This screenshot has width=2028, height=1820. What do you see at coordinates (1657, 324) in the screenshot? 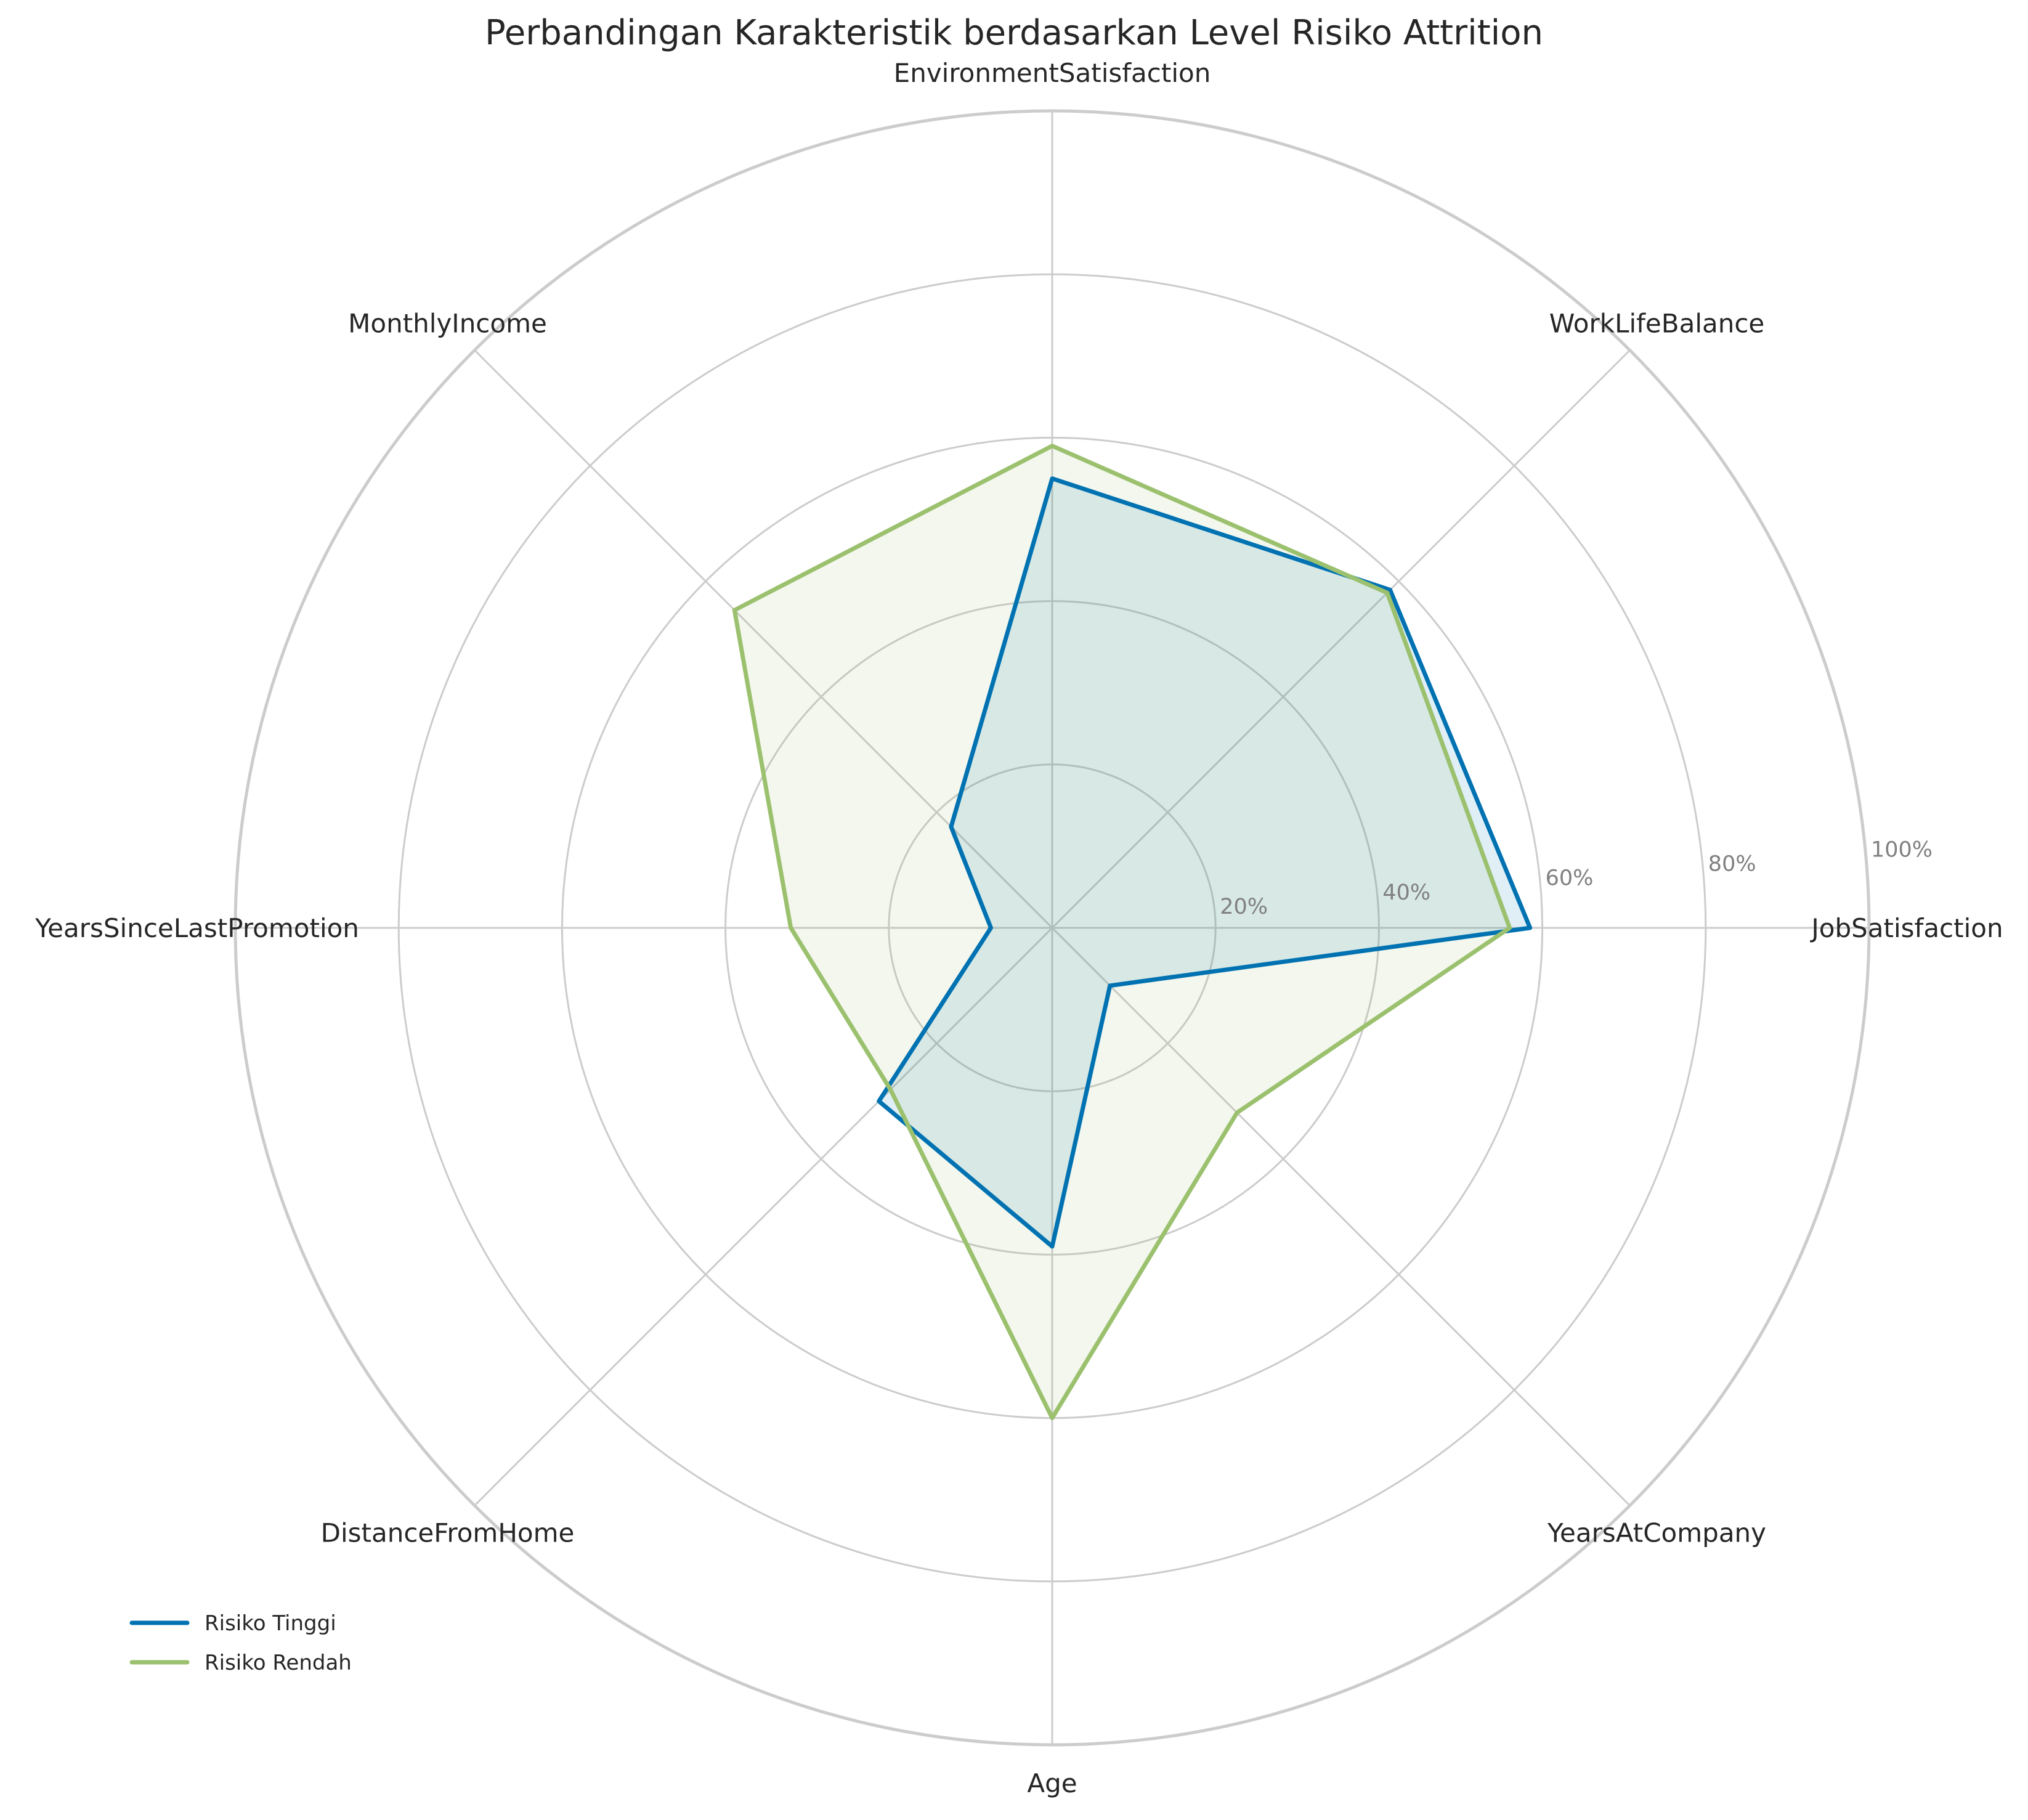
I see `axis-label-worklifebalance: WorkLifeBalance` at bounding box center [1657, 324].